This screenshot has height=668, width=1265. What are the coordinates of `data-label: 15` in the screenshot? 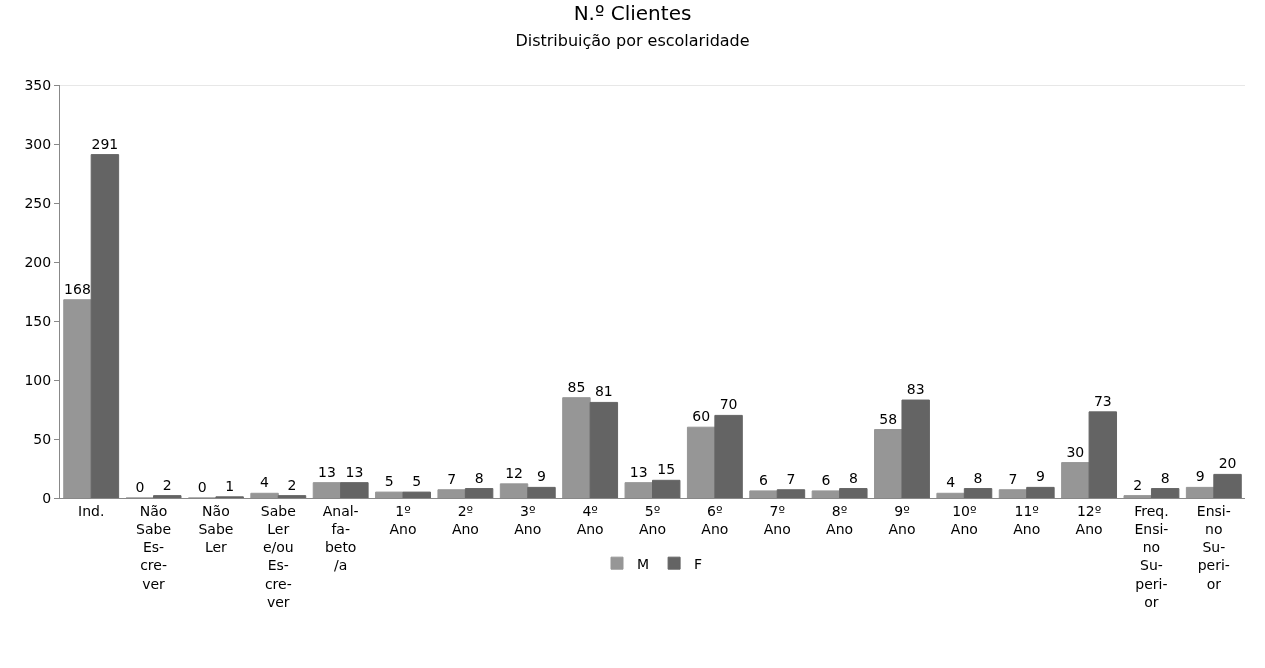 It's located at (666, 469).